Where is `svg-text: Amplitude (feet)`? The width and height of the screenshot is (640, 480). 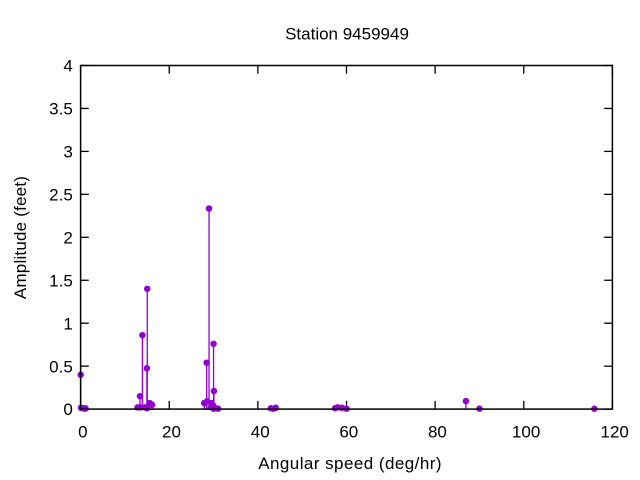 svg-text: Amplitude (feet) is located at coordinates (20, 237).